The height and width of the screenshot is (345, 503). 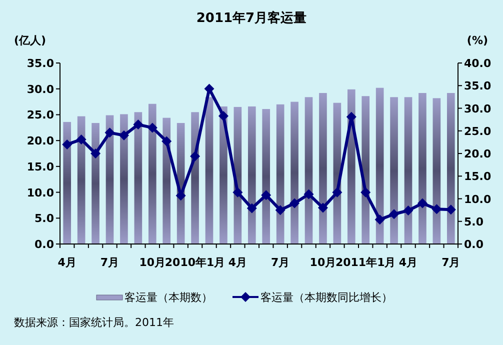 What do you see at coordinates (195, 262) in the screenshot?
I see `x-tick-label: 2010年1月` at bounding box center [195, 262].